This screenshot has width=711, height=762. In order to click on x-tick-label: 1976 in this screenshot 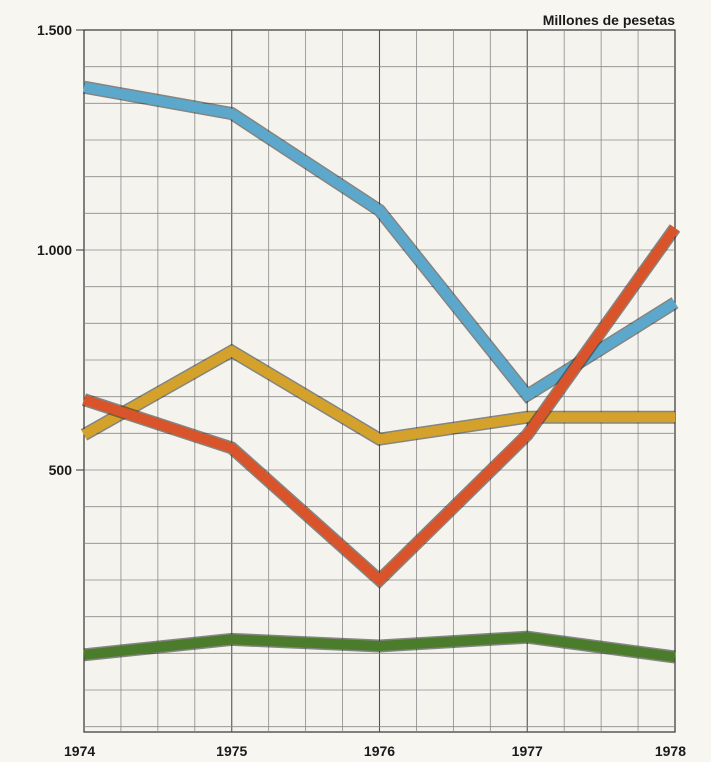, I will do `click(379, 751)`.